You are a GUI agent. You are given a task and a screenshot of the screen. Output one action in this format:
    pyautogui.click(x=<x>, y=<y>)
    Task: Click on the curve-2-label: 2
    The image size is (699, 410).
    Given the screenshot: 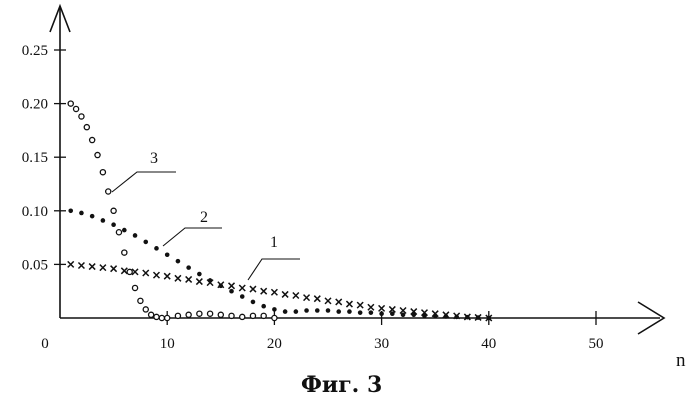 What is the action you would take?
    pyautogui.click(x=204, y=217)
    